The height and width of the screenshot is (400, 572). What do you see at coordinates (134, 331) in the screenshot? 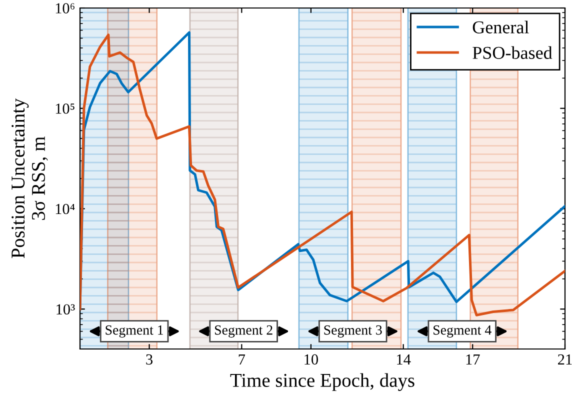
I see `annotation: Segment 1` at bounding box center [134, 331].